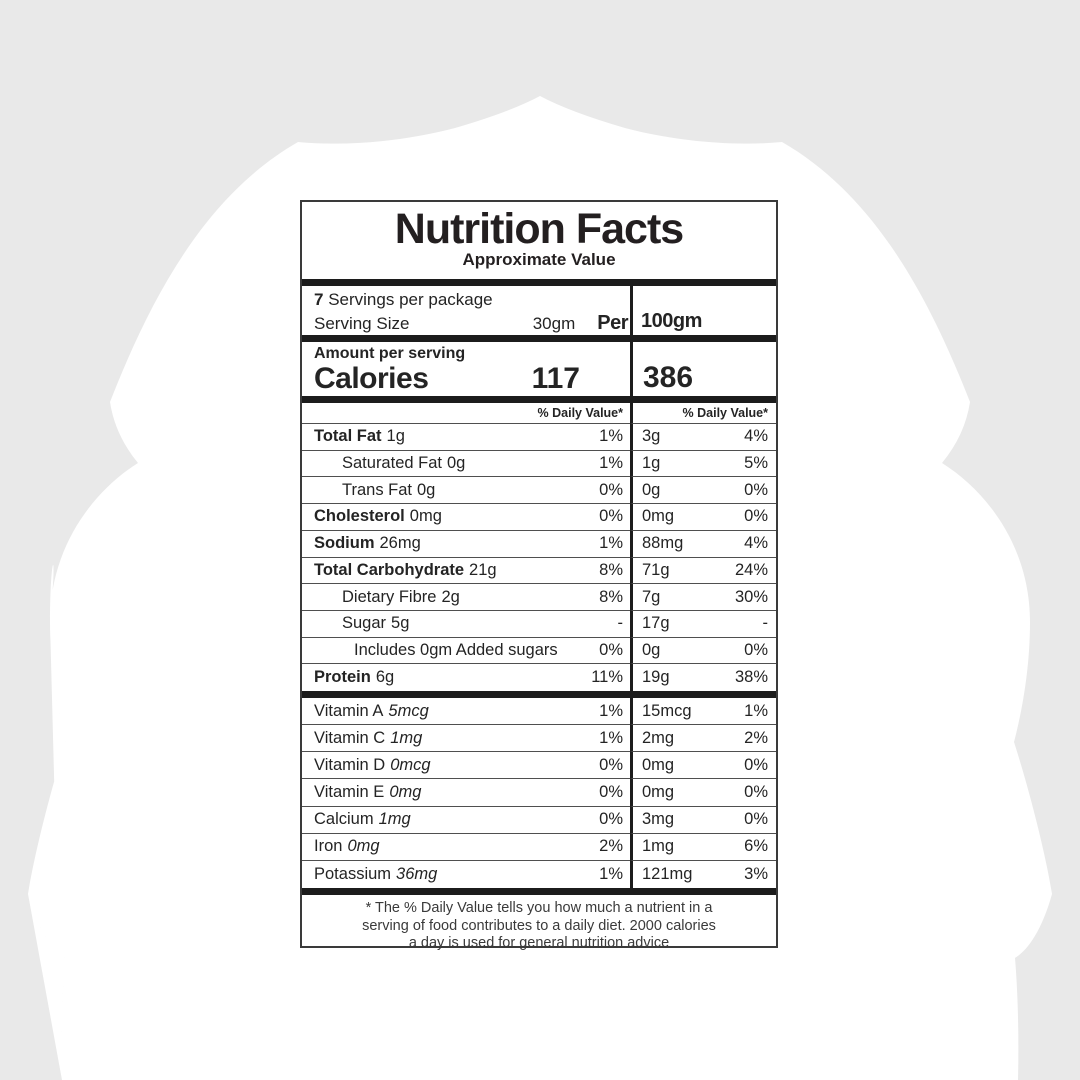  Describe the element at coordinates (466, 624) in the screenshot. I see `nutrient-row-left: Sugar 5g -` at that location.